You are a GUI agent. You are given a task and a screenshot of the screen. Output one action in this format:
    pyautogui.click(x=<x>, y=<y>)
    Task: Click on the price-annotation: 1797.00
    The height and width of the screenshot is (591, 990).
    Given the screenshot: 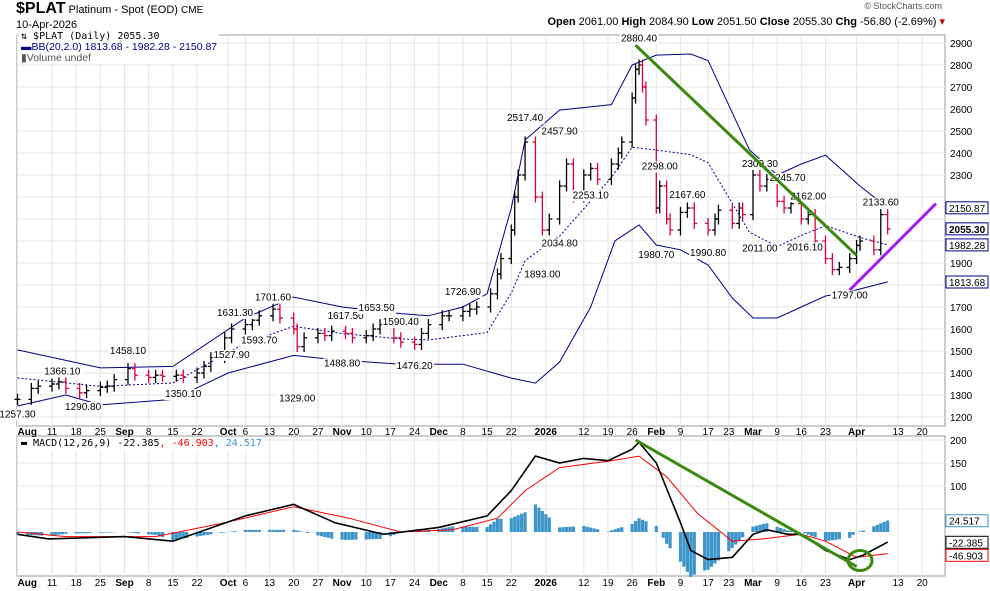 What is the action you would take?
    pyautogui.click(x=850, y=296)
    